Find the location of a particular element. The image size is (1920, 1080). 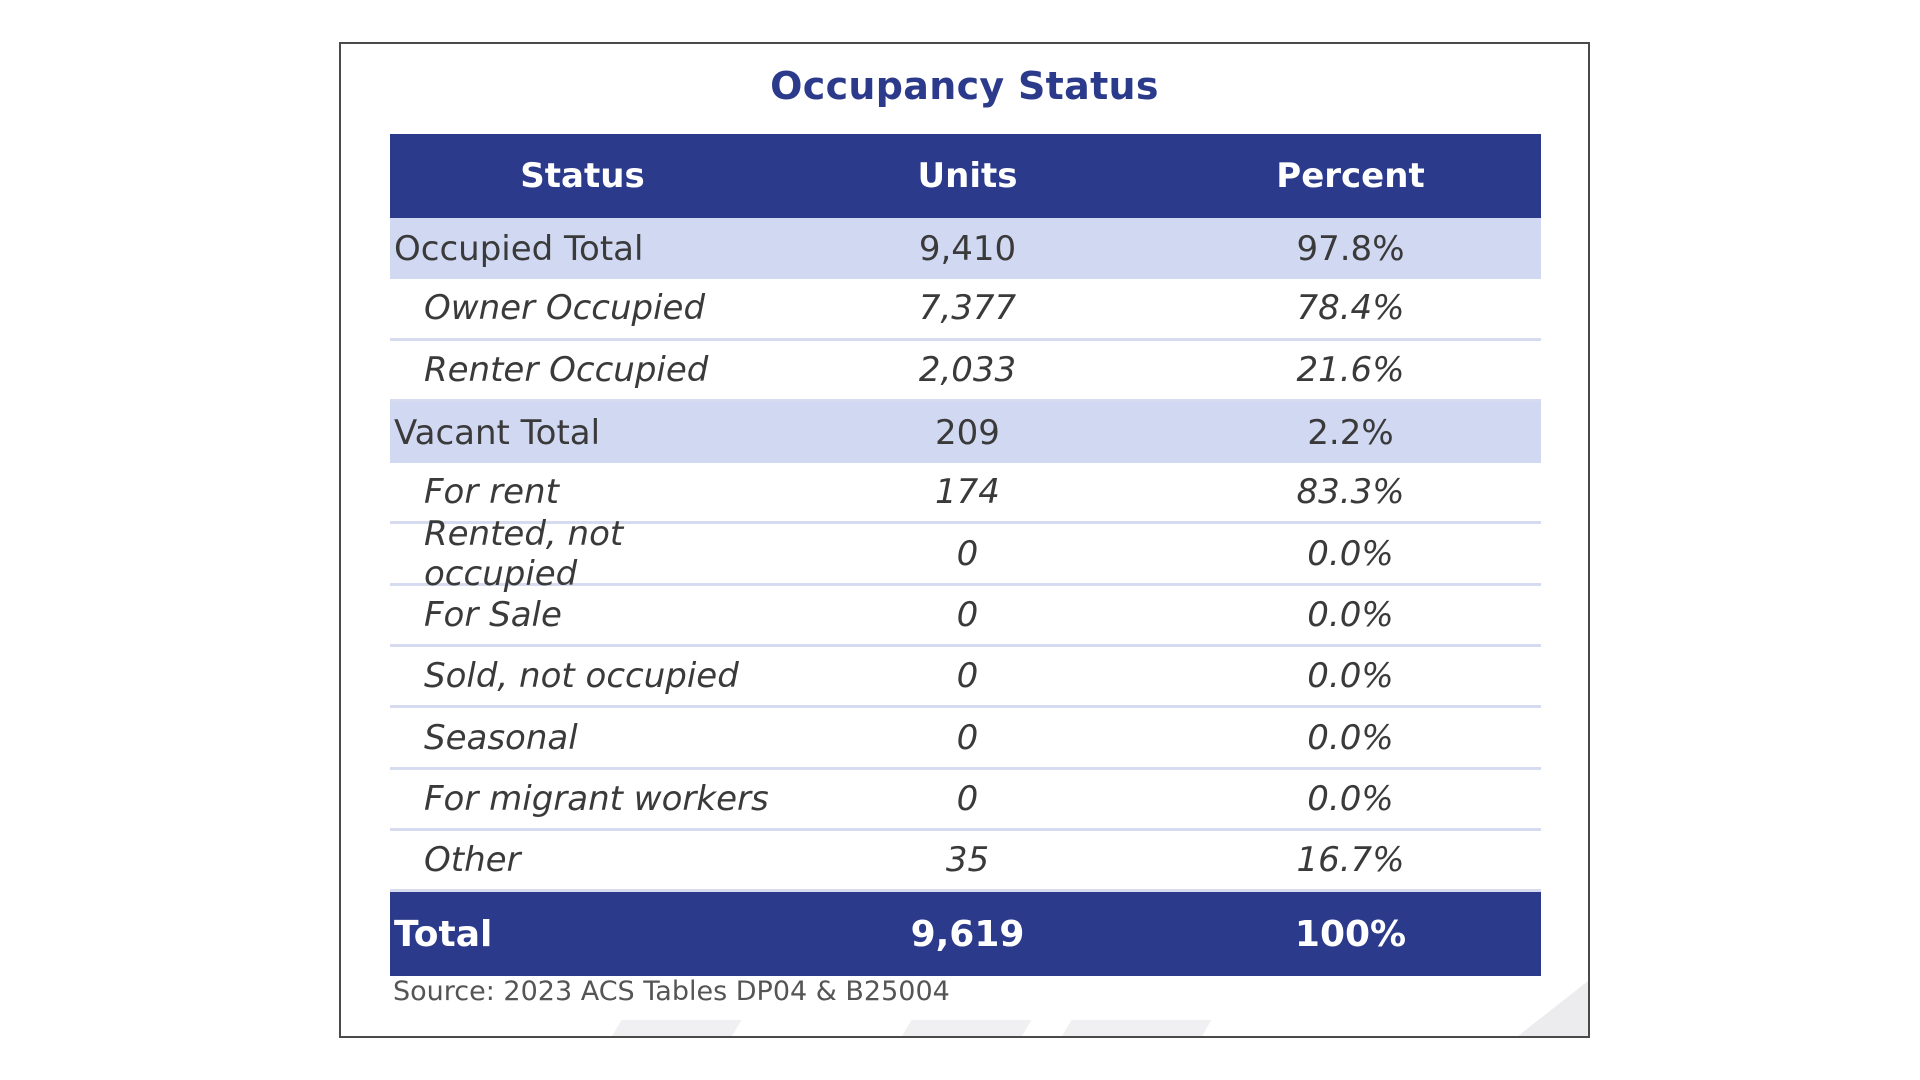

row-status-cell: Owner Occupied is located at coordinates (565, 308).